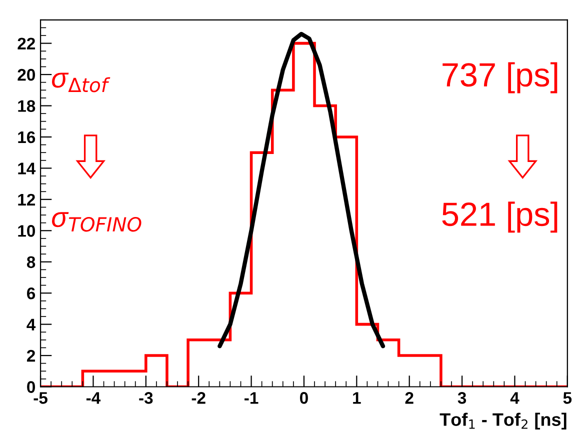  I want to click on x-tick-label: 4, so click(515, 398).